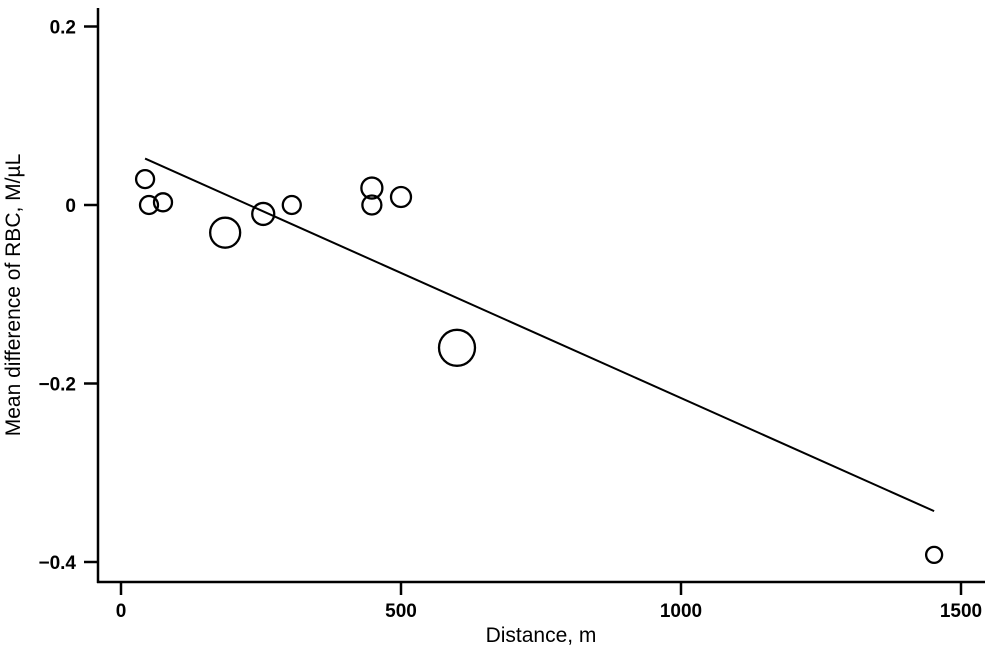  Describe the element at coordinates (401, 611) in the screenshot. I see `x-tick-label: 500` at that location.